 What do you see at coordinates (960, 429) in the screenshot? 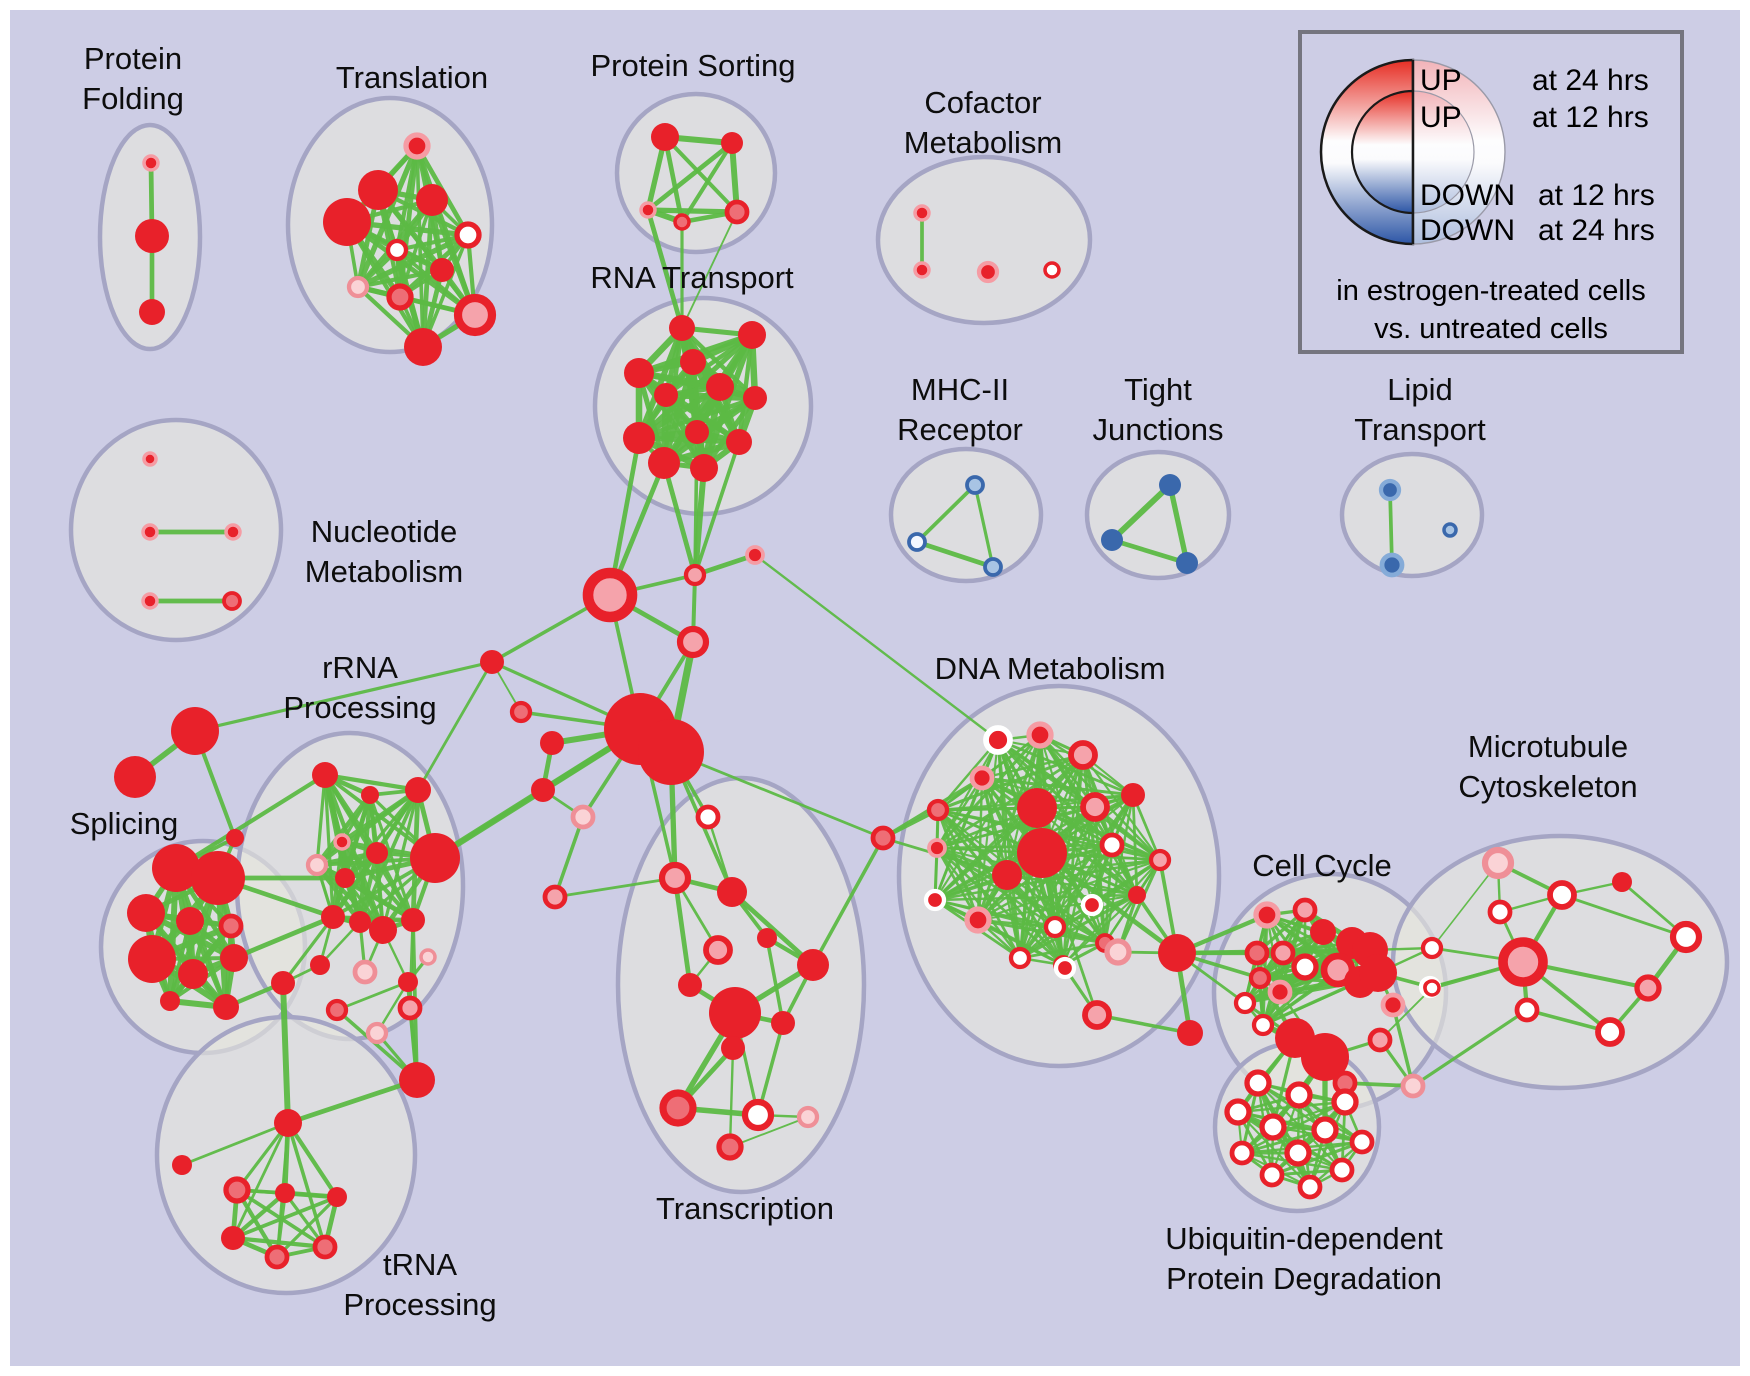
I see `cluster-label-mhc-ii-receptor: Receptor` at bounding box center [960, 429].